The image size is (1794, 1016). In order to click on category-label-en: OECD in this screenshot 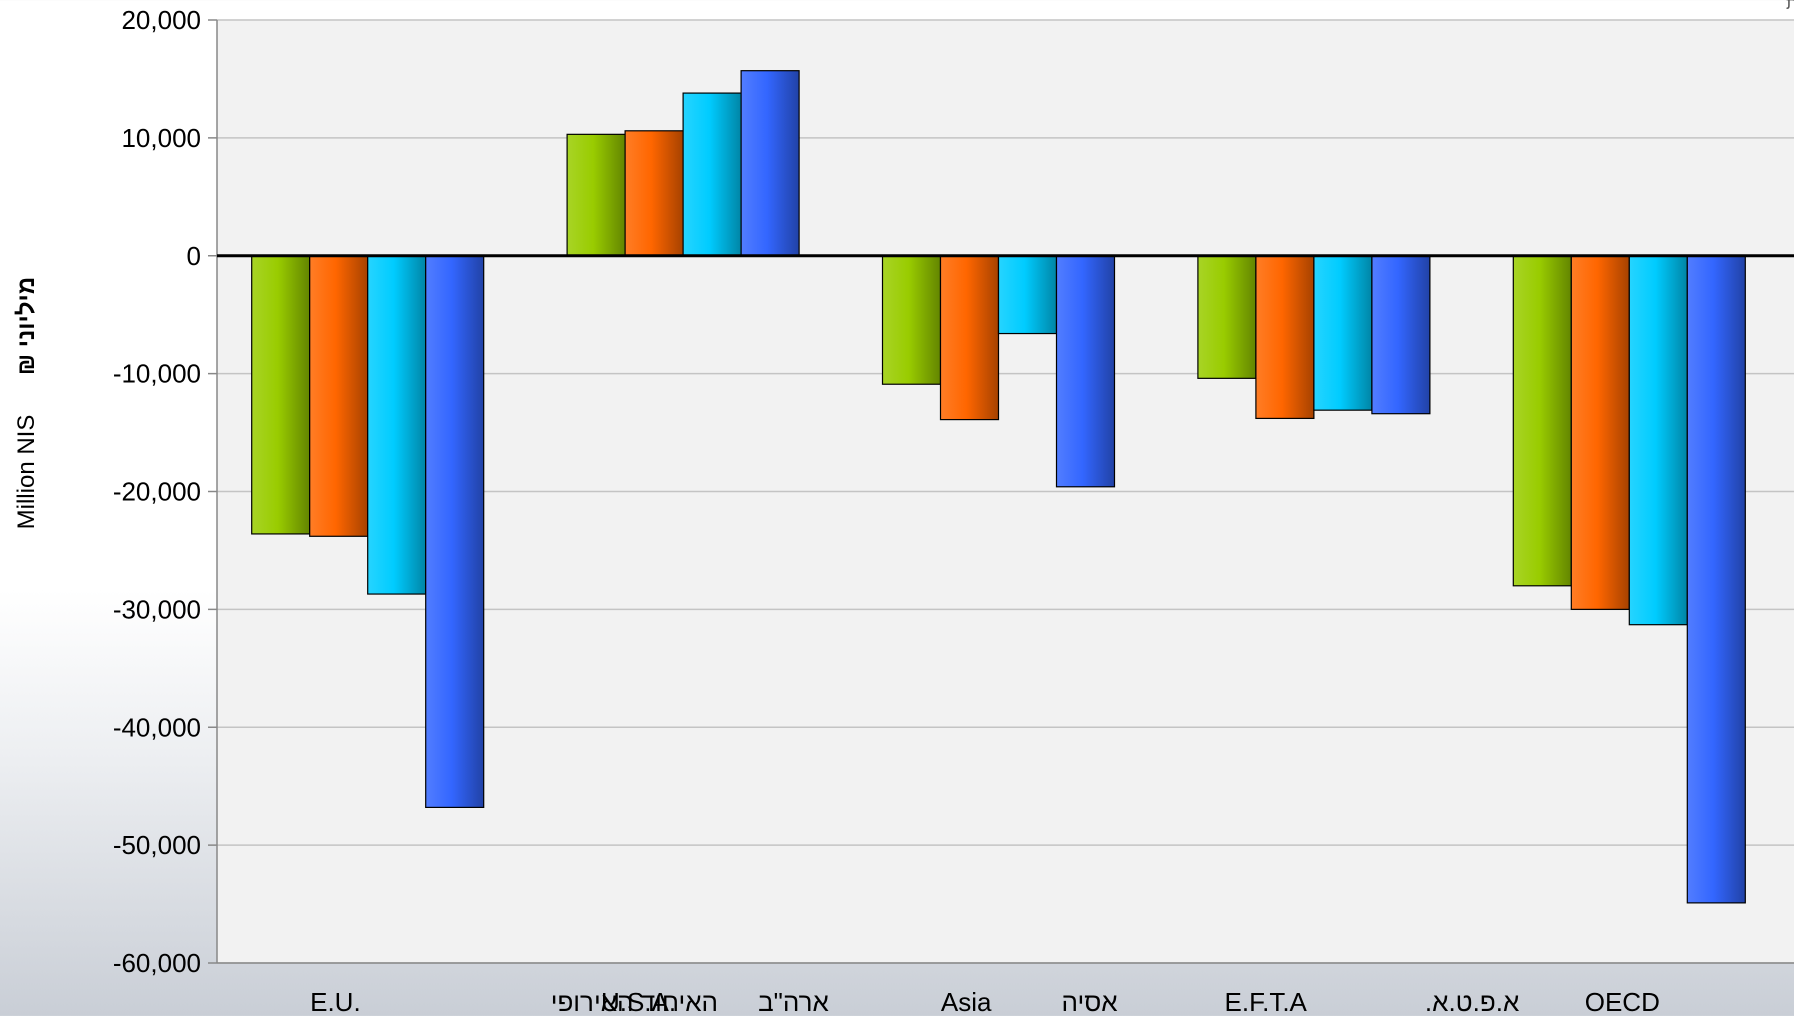, I will do `click(1622, 1001)`.